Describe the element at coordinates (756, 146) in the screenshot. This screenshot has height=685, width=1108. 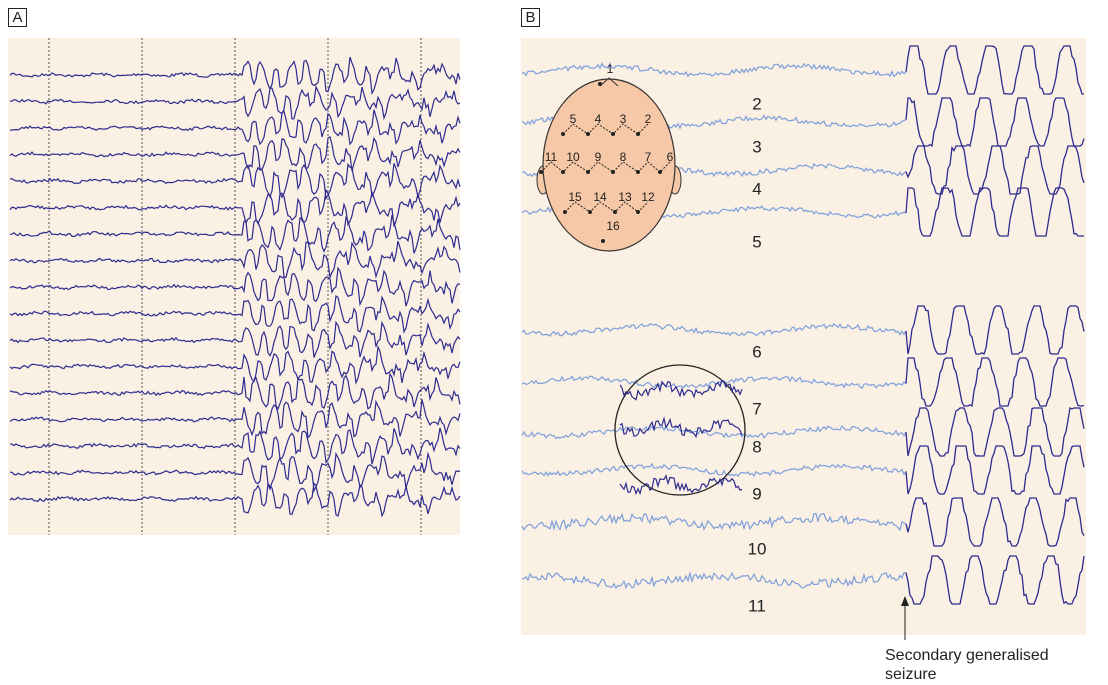
I see `channel-label: 3` at that location.